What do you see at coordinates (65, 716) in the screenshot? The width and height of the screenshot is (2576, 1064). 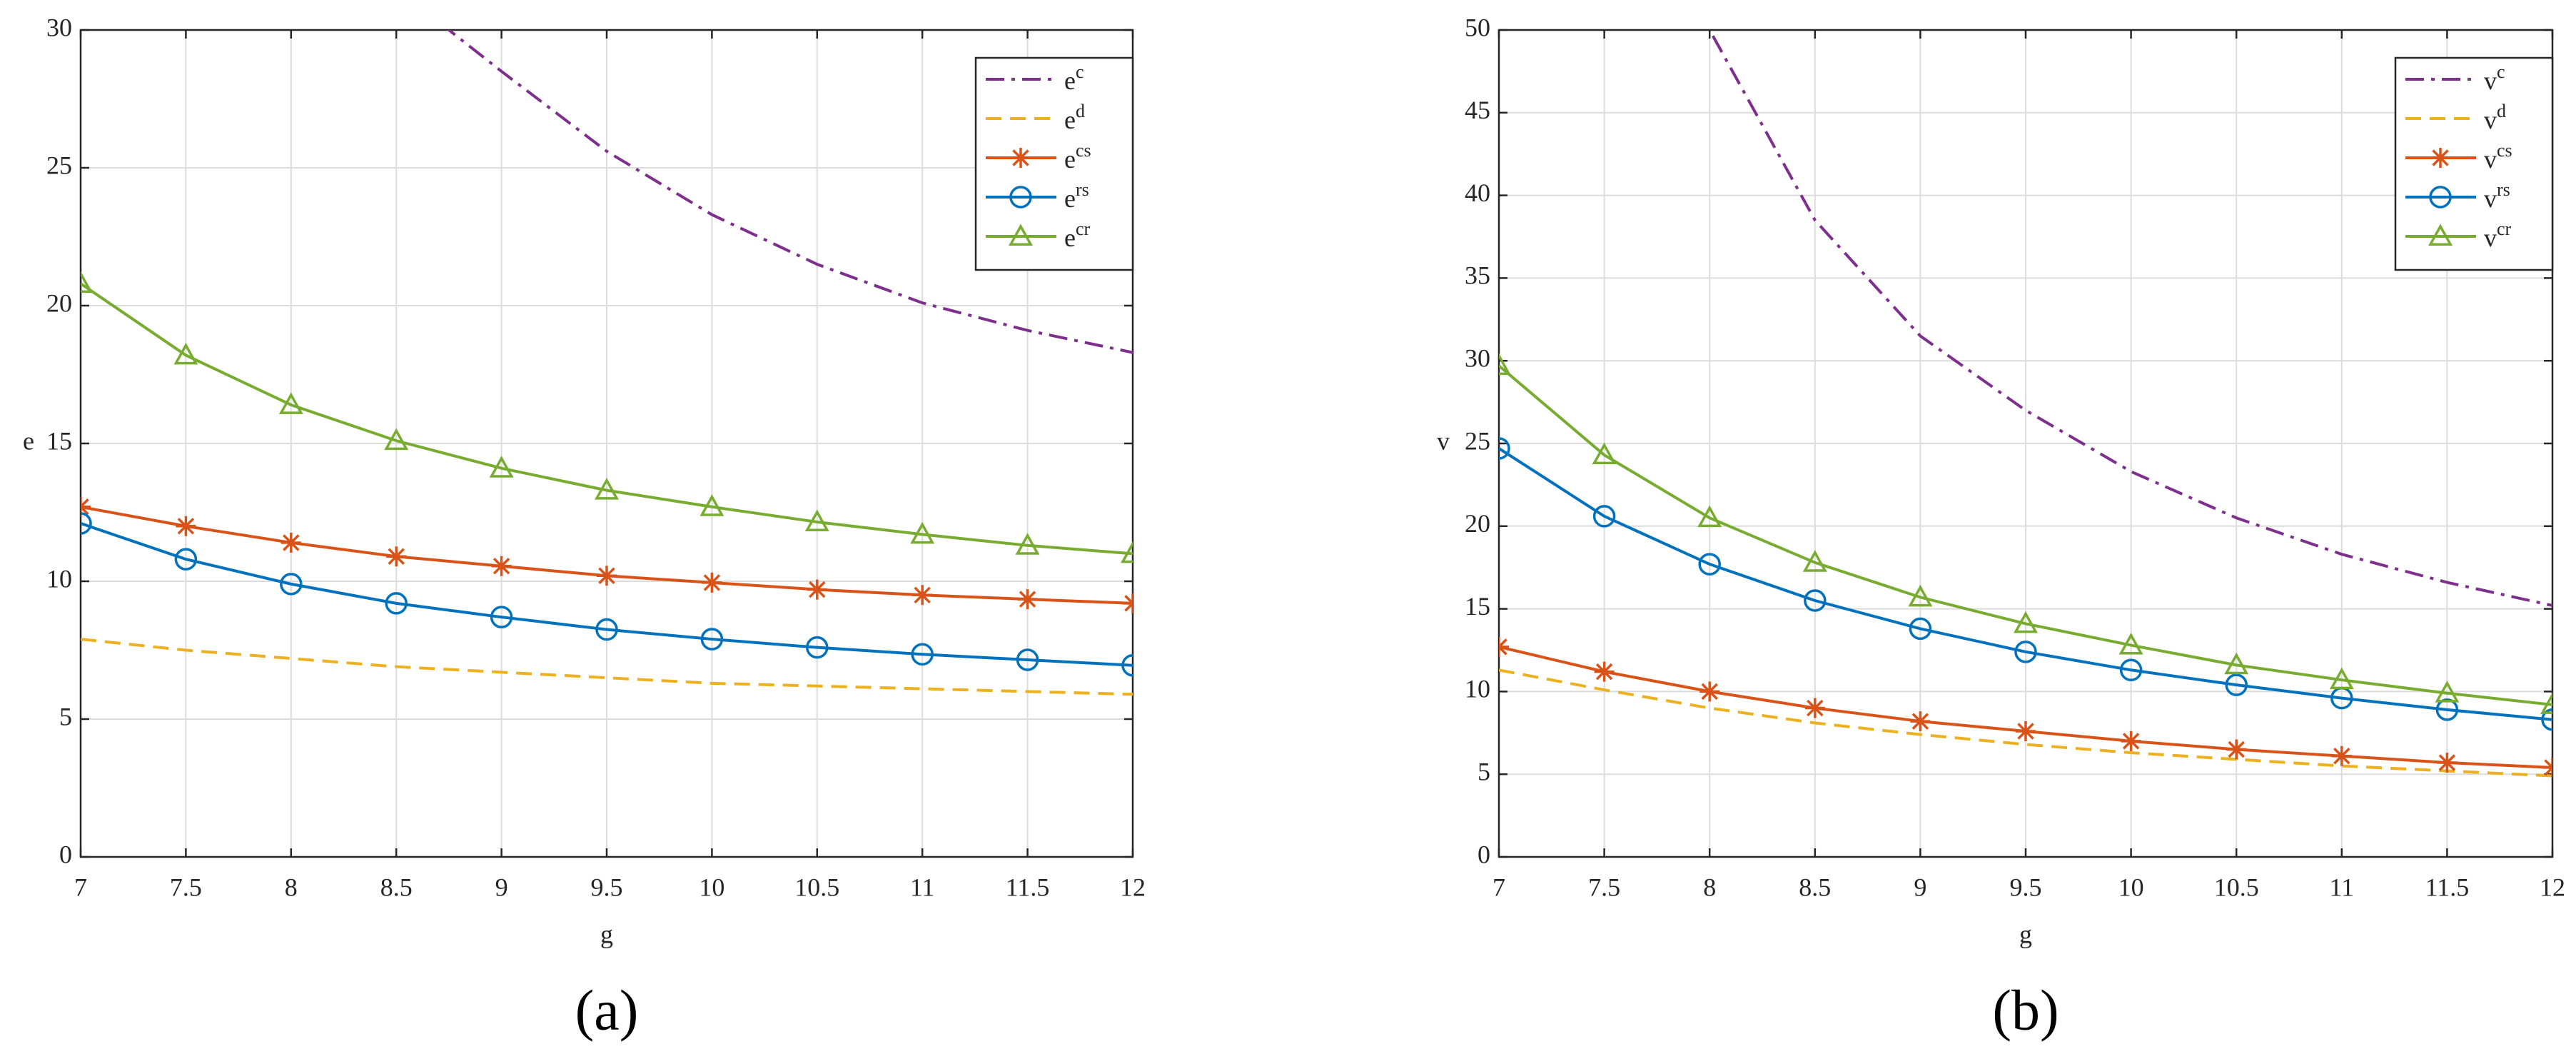 I see `y-tick-label: 5` at bounding box center [65, 716].